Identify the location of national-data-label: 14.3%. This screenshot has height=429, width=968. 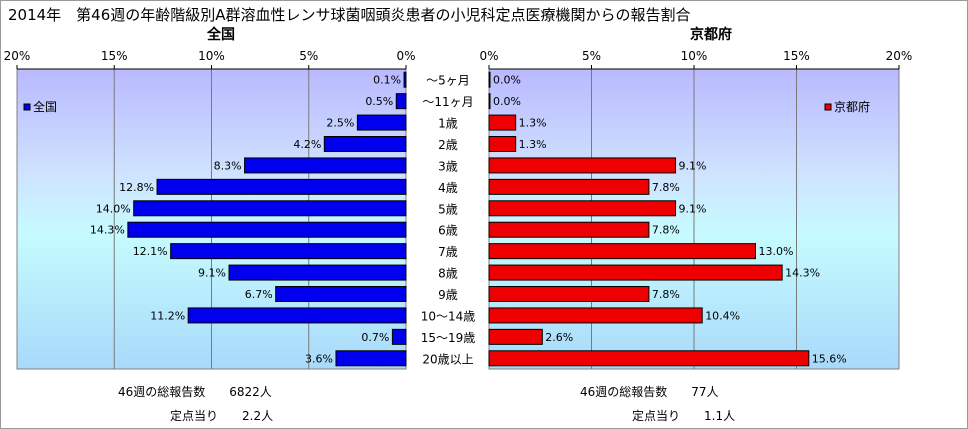
(107, 230).